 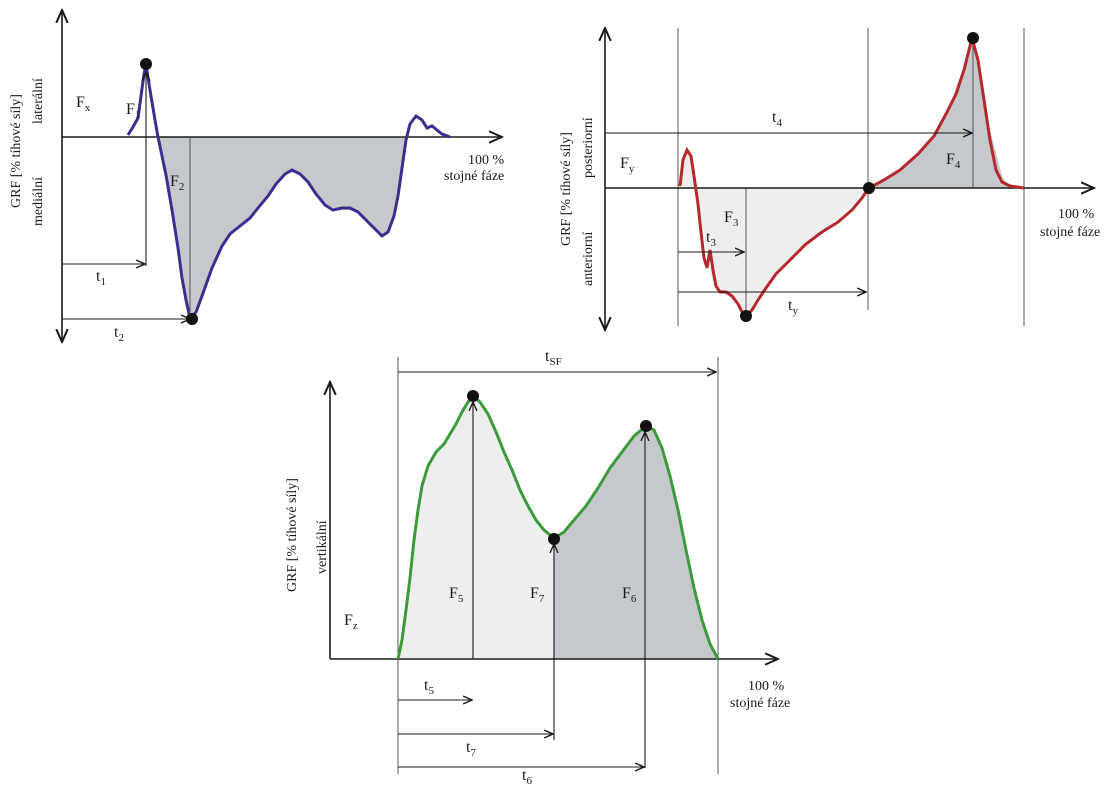 I want to click on panel-z-t7-label: t7, so click(x=471, y=749).